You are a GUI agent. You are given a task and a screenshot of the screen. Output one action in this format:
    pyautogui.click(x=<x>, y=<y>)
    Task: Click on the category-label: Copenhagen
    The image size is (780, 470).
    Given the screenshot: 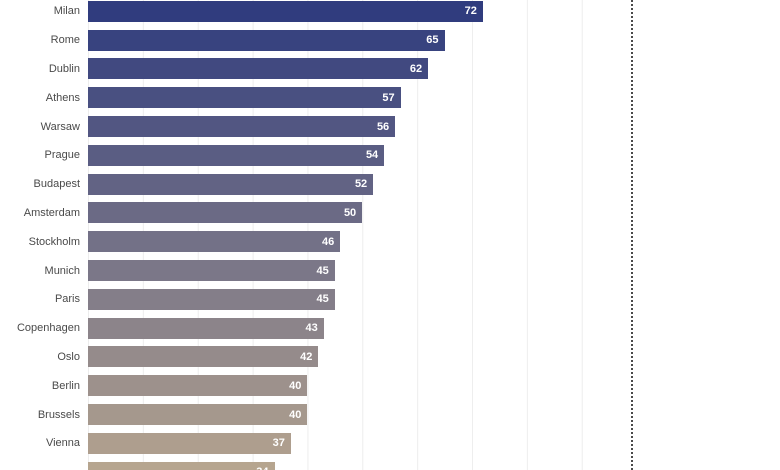 What is the action you would take?
    pyautogui.click(x=48, y=328)
    